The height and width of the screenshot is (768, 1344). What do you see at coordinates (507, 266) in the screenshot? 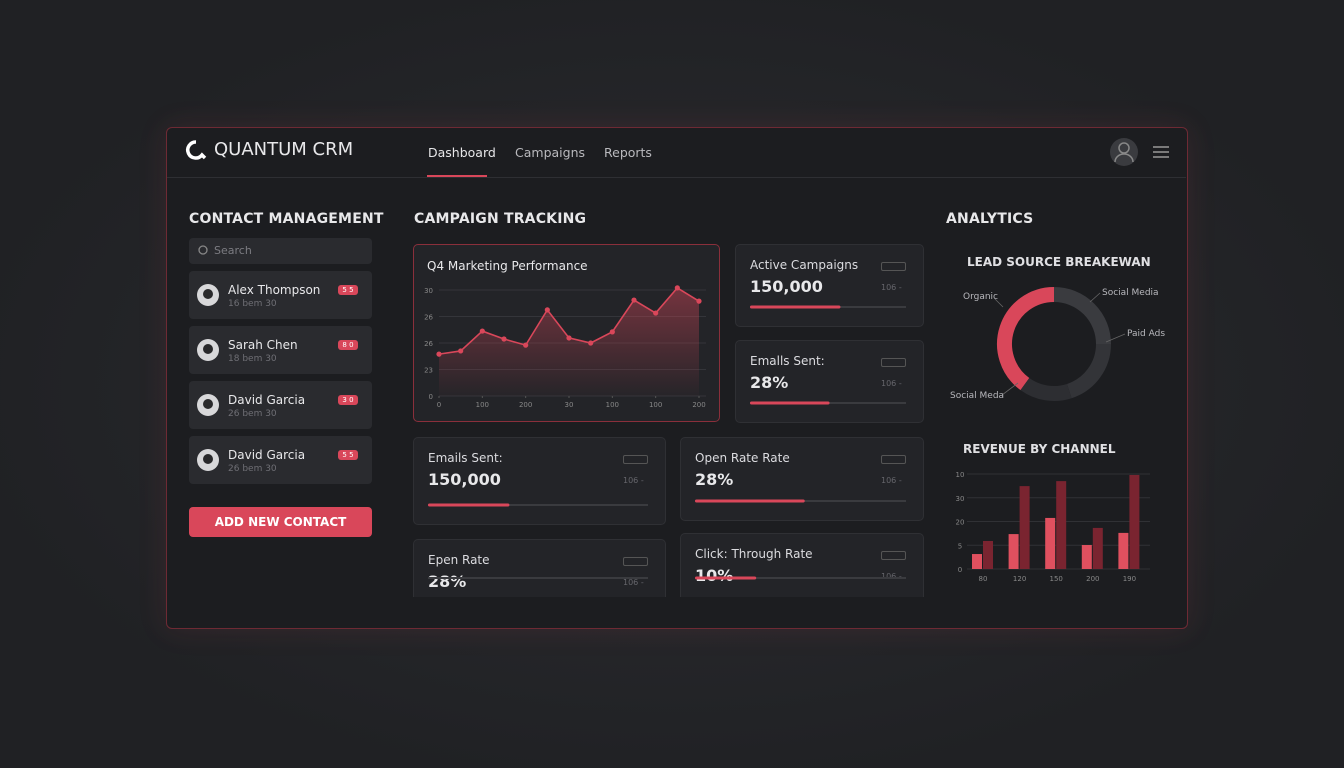
I see `chart-title: Q4 Marketing Performance` at bounding box center [507, 266].